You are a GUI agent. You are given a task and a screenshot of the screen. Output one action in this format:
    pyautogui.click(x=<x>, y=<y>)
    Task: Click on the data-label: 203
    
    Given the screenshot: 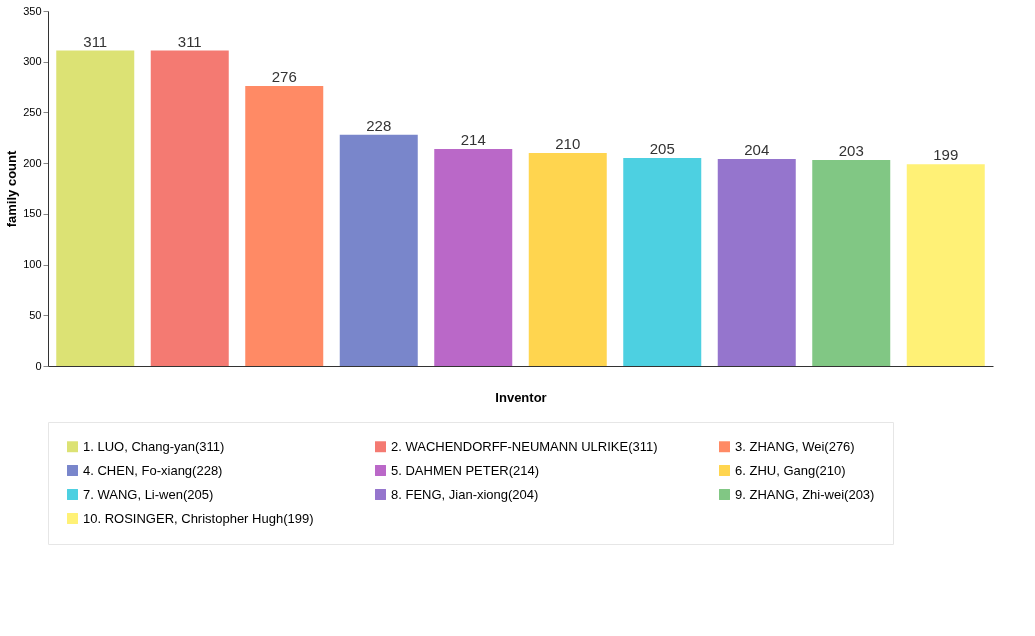 What is the action you would take?
    pyautogui.click(x=851, y=151)
    